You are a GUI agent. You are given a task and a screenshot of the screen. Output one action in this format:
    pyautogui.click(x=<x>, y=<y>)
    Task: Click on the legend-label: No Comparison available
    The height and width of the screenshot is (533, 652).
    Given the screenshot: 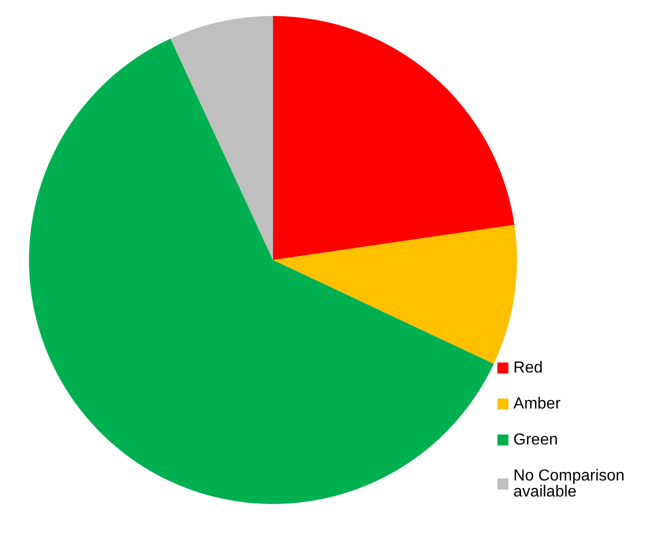 What is the action you would take?
    pyautogui.click(x=571, y=484)
    